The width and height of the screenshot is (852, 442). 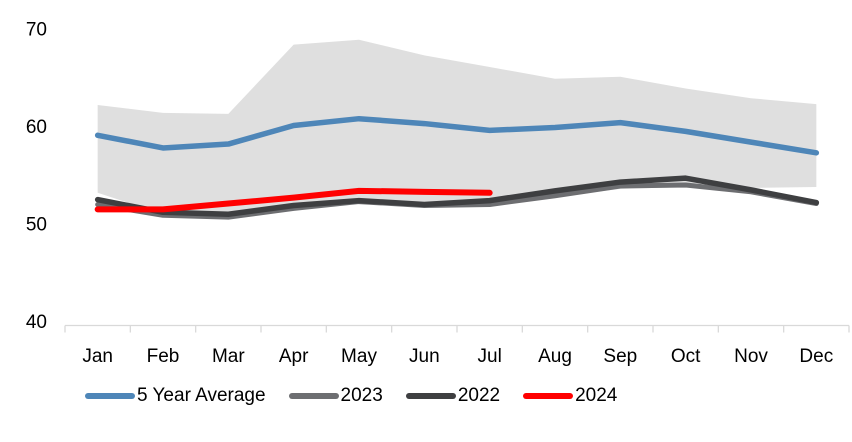 I want to click on y-axis-labels: 40 50 60 70, so click(x=36, y=177).